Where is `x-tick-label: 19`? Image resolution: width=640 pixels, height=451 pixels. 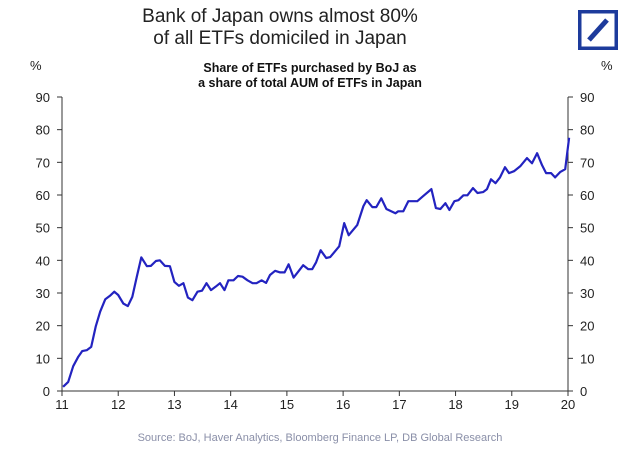 x-tick-label: 19 is located at coordinates (512, 404).